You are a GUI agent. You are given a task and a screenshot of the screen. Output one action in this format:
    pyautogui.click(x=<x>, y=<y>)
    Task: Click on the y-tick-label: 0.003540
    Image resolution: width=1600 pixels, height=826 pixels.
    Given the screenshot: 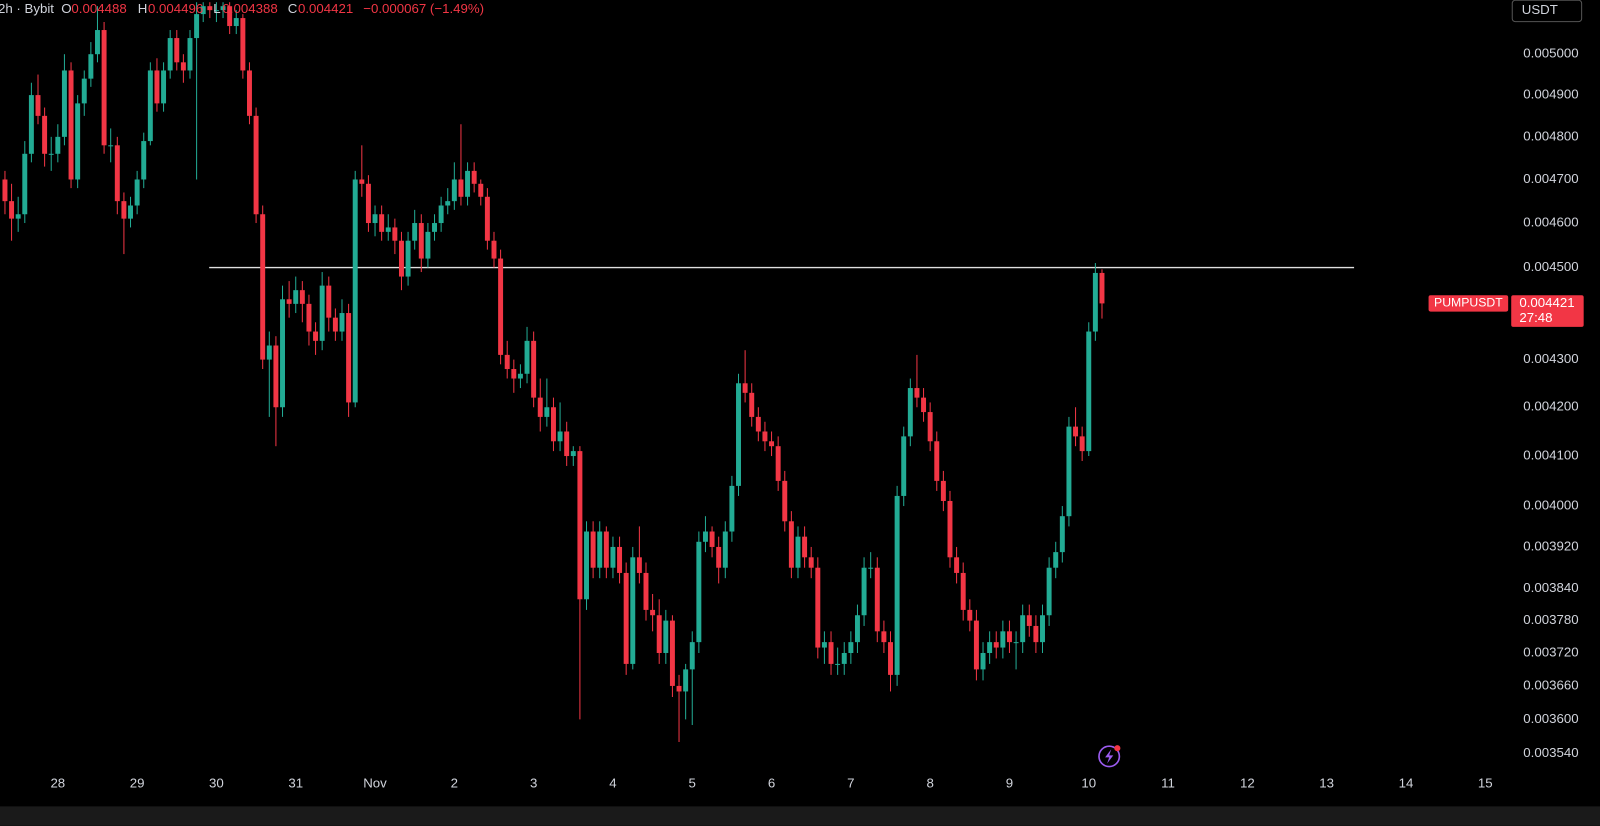 What is the action you would take?
    pyautogui.click(x=1550, y=752)
    